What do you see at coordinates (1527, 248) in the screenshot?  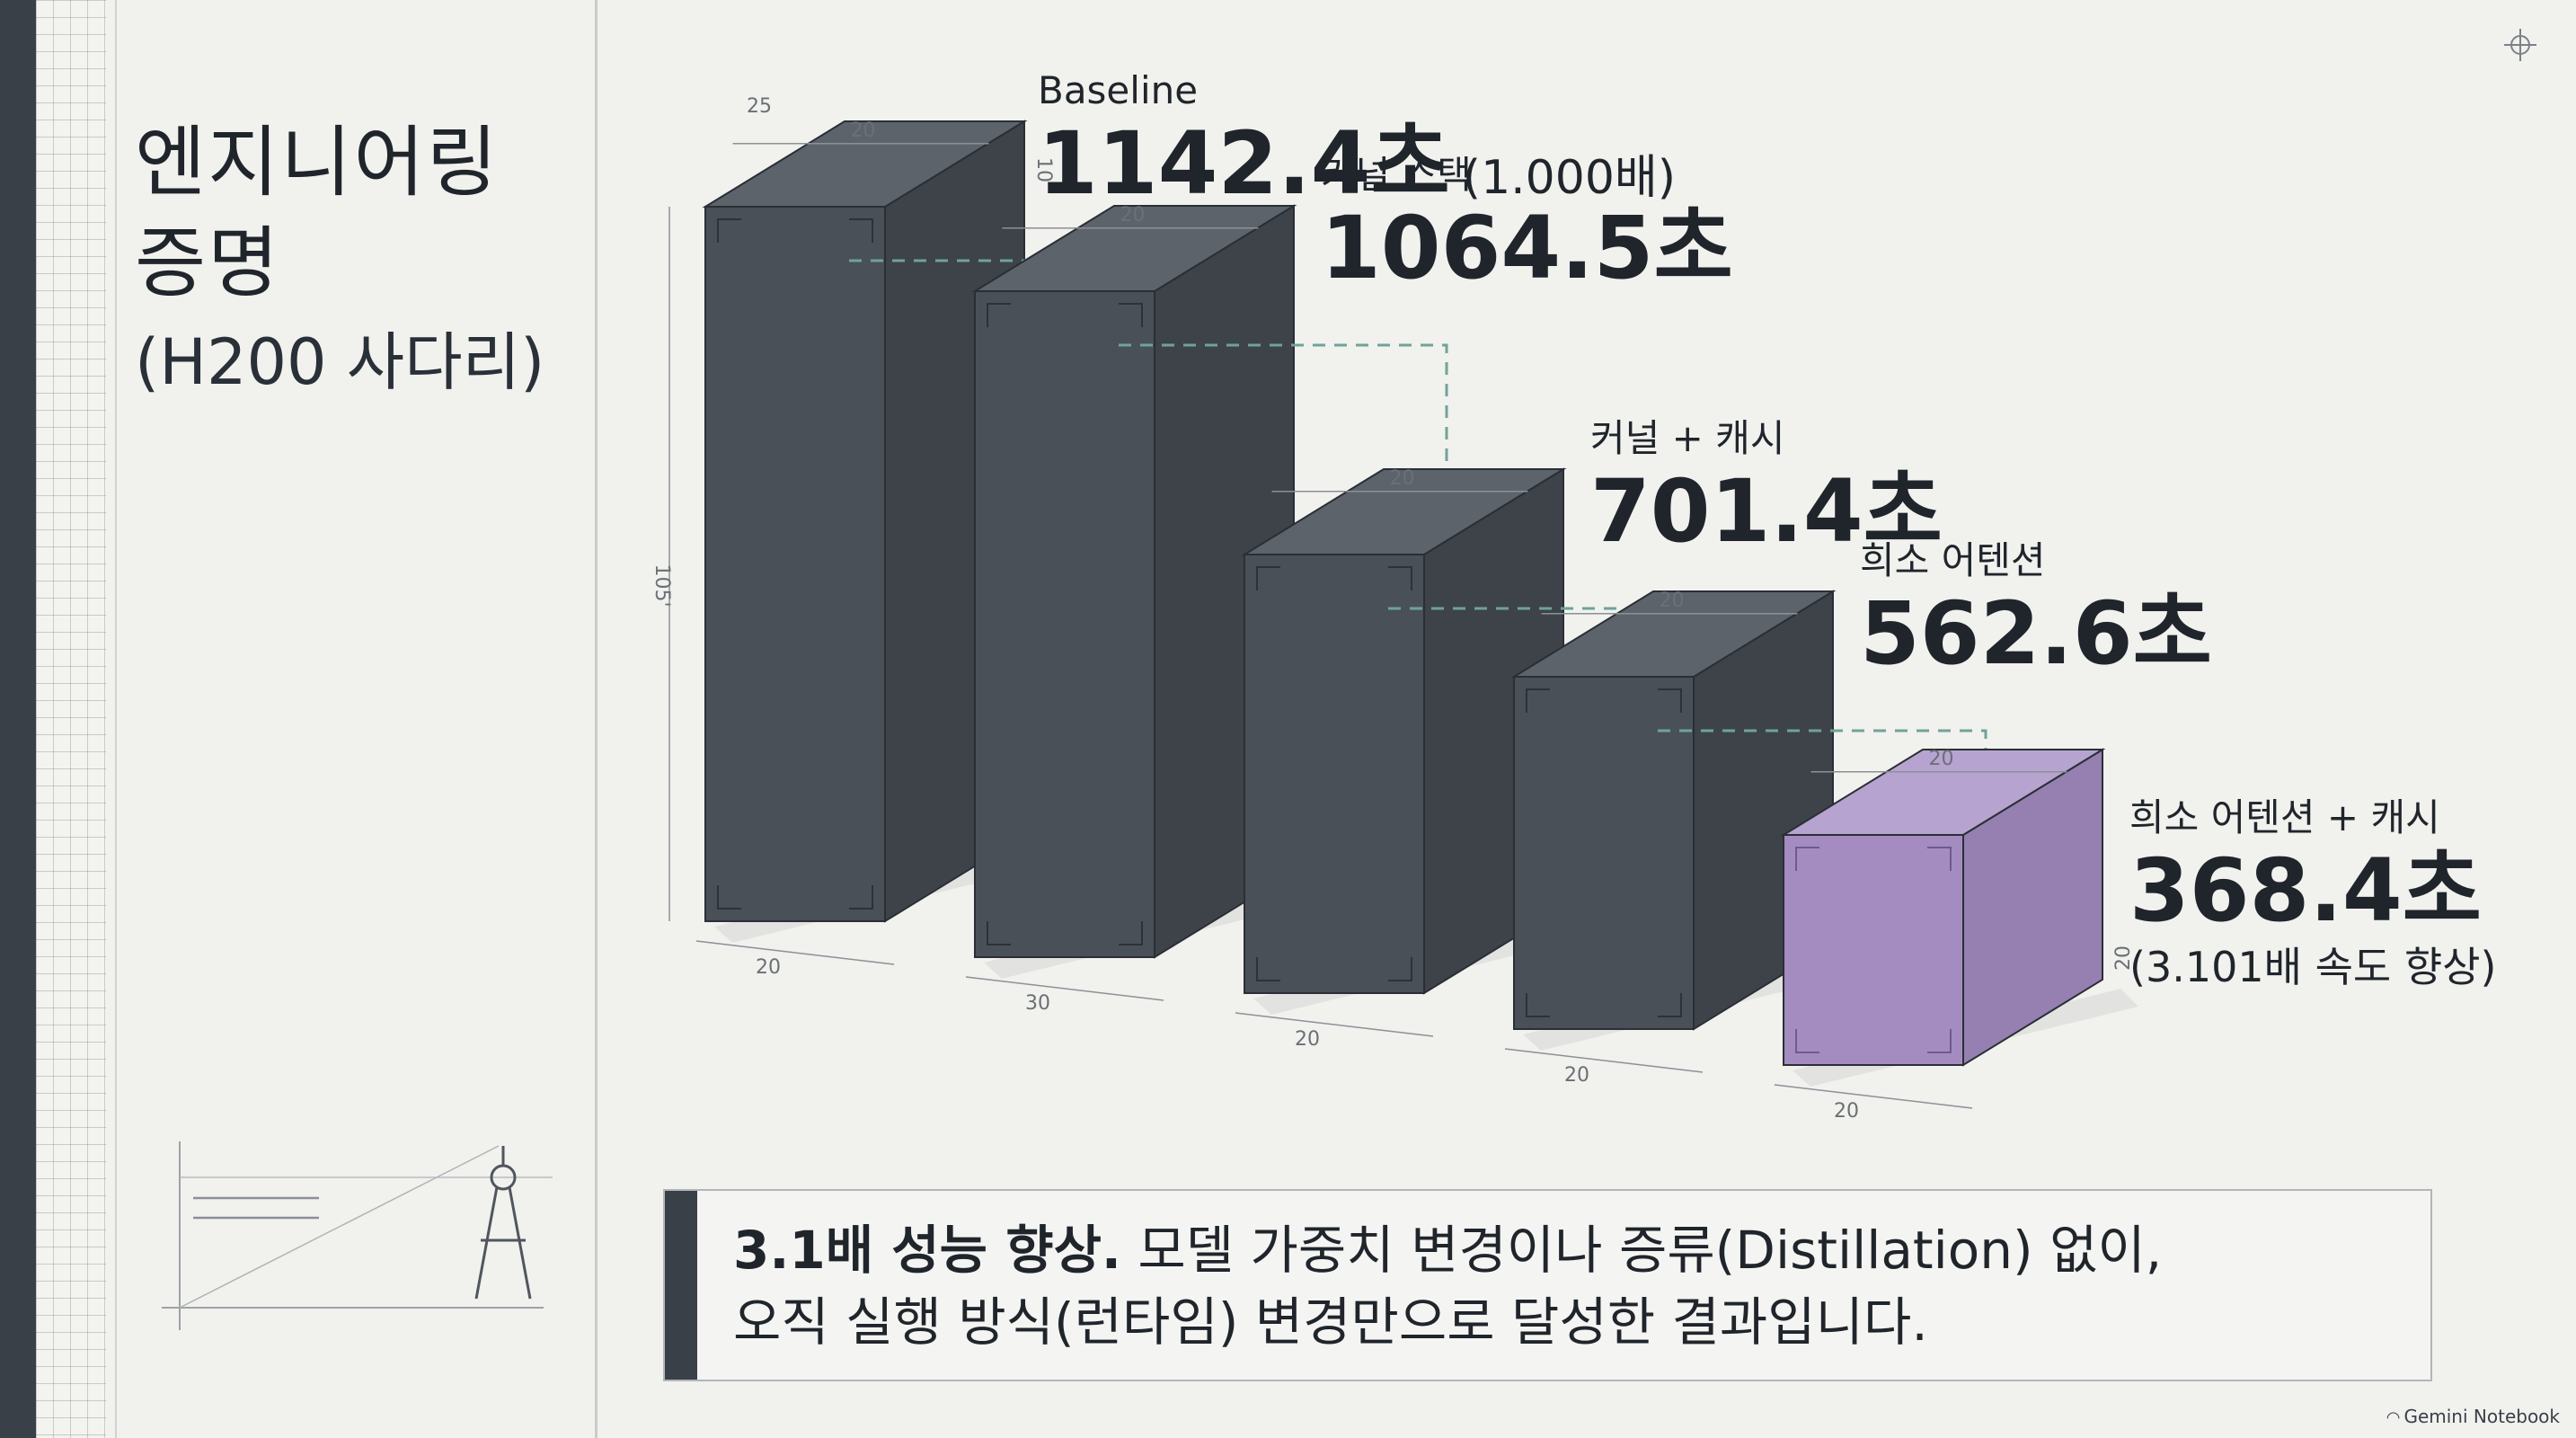 I see `value-label: 1064.5초` at bounding box center [1527, 248].